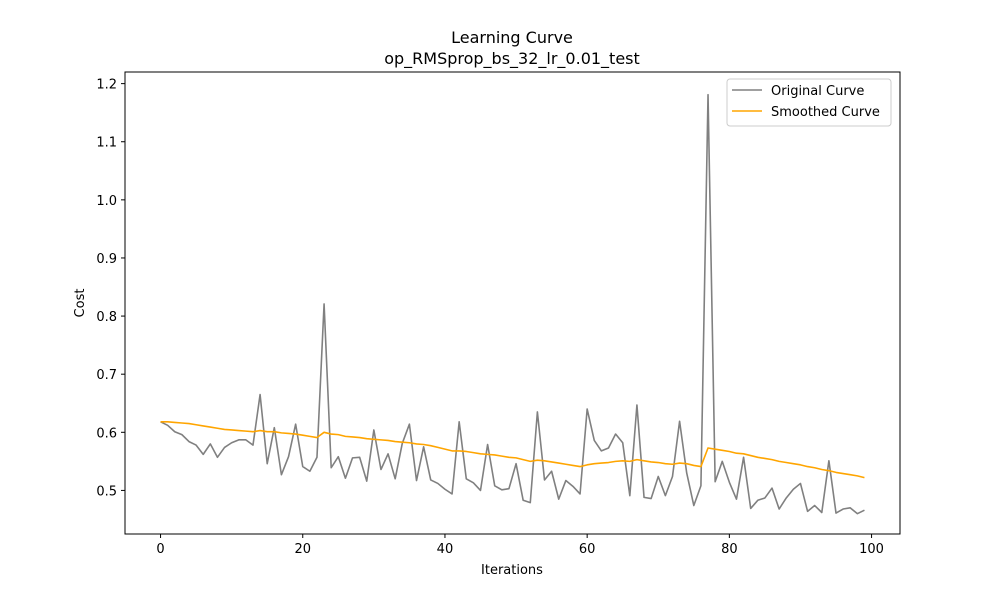  Describe the element at coordinates (110, 288) in the screenshot. I see `y-axis-ticks: 0.5 0.6 0.7 0.8 0.9 1.0 1.1 1.2` at that location.